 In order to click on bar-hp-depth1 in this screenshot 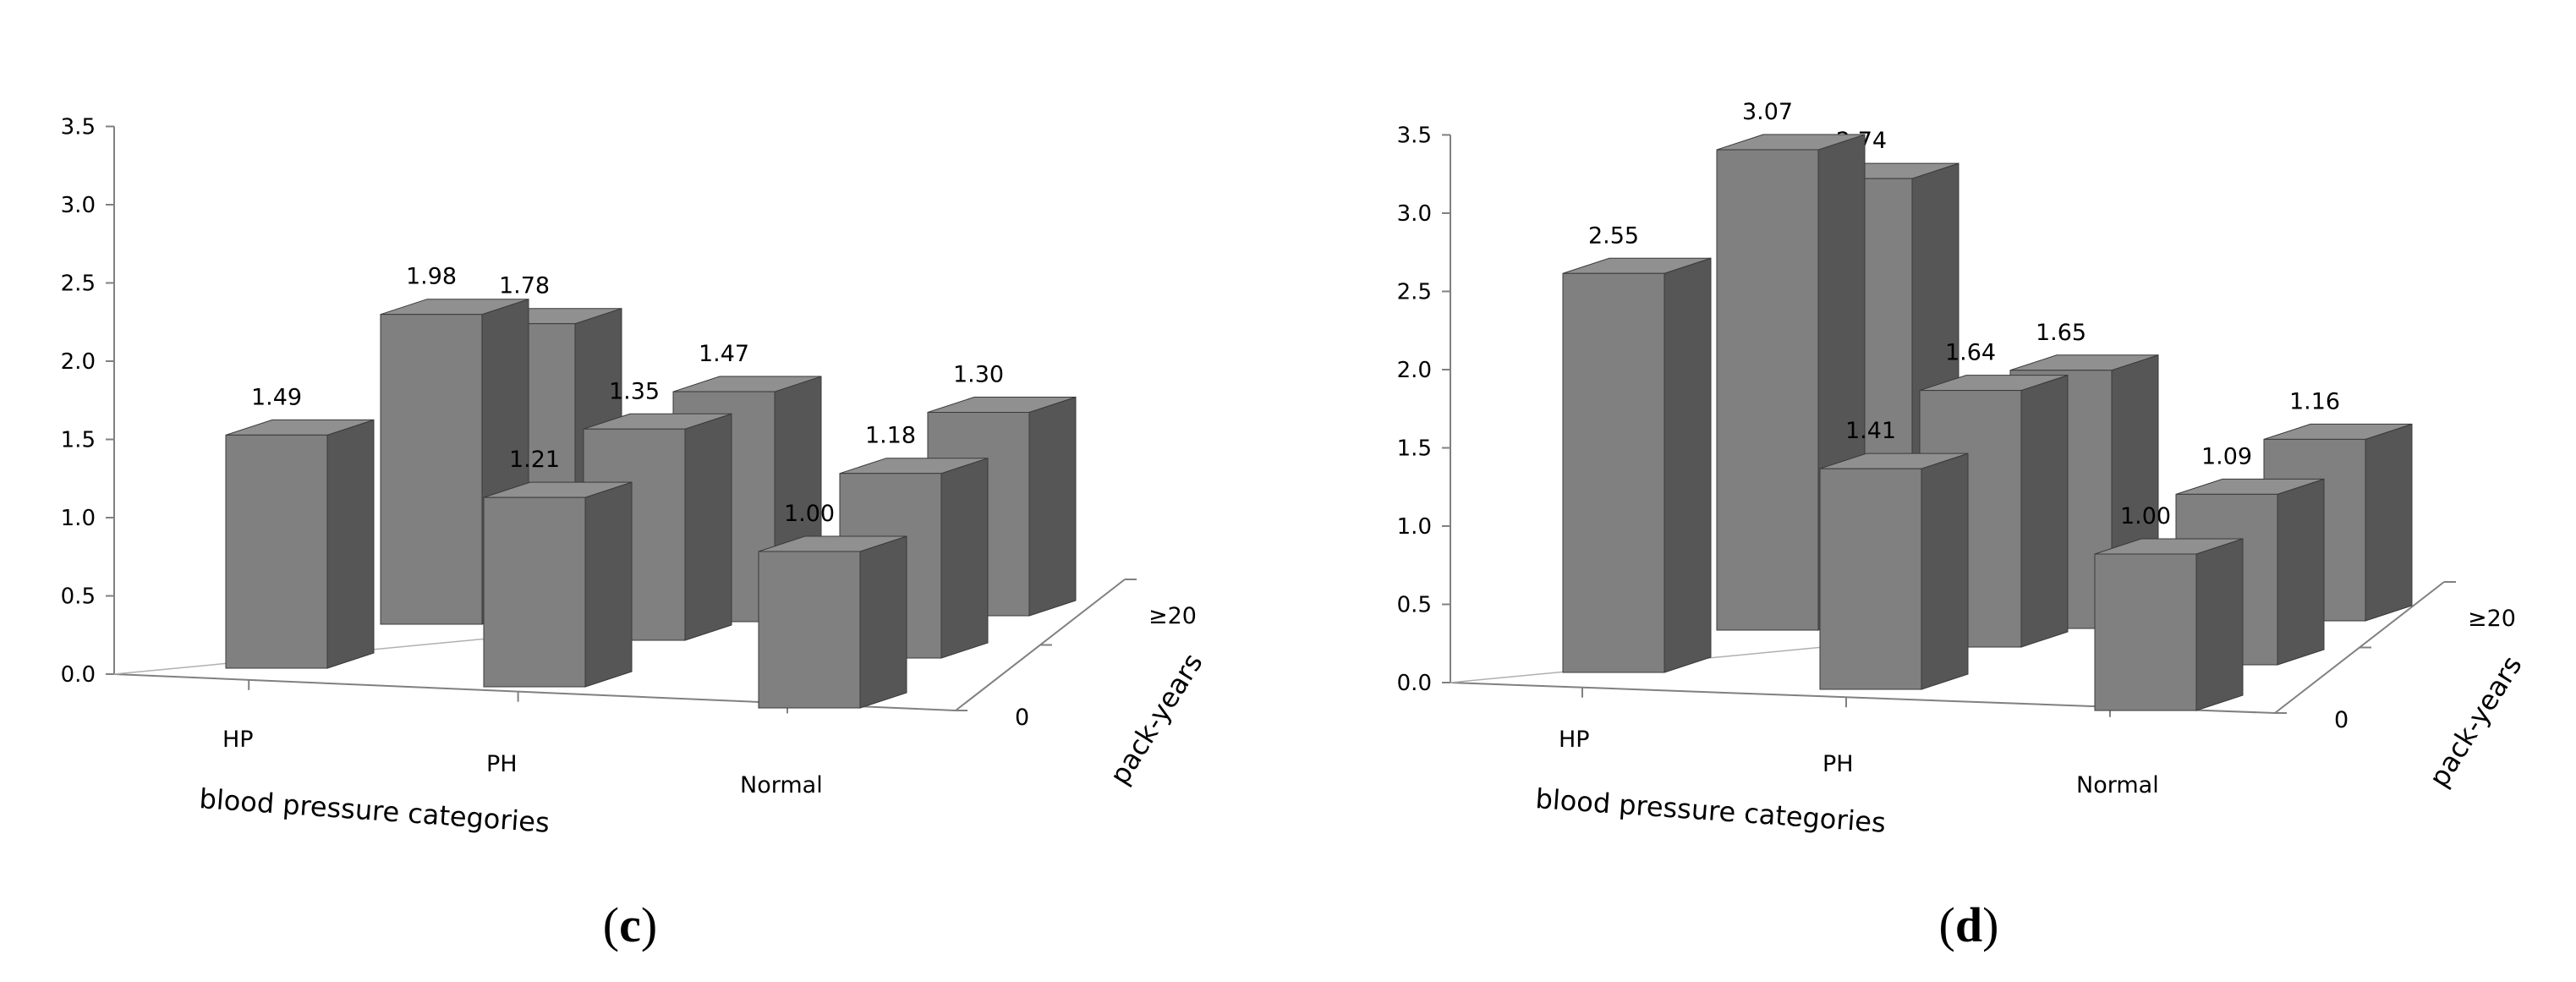, I will do `click(454, 462)`.